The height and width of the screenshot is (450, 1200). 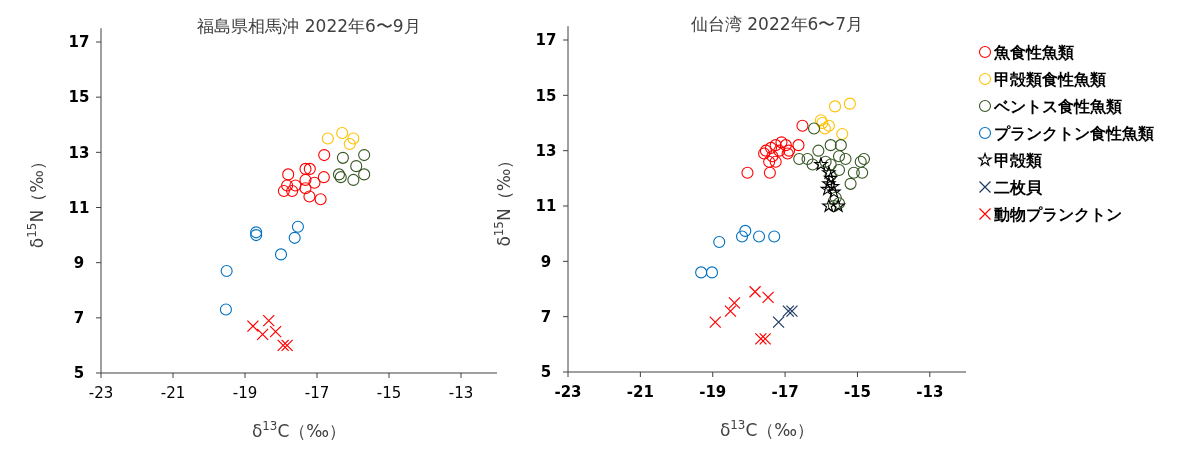 What do you see at coordinates (79, 97) in the screenshot?
I see `y-tick-label: 15` at bounding box center [79, 97].